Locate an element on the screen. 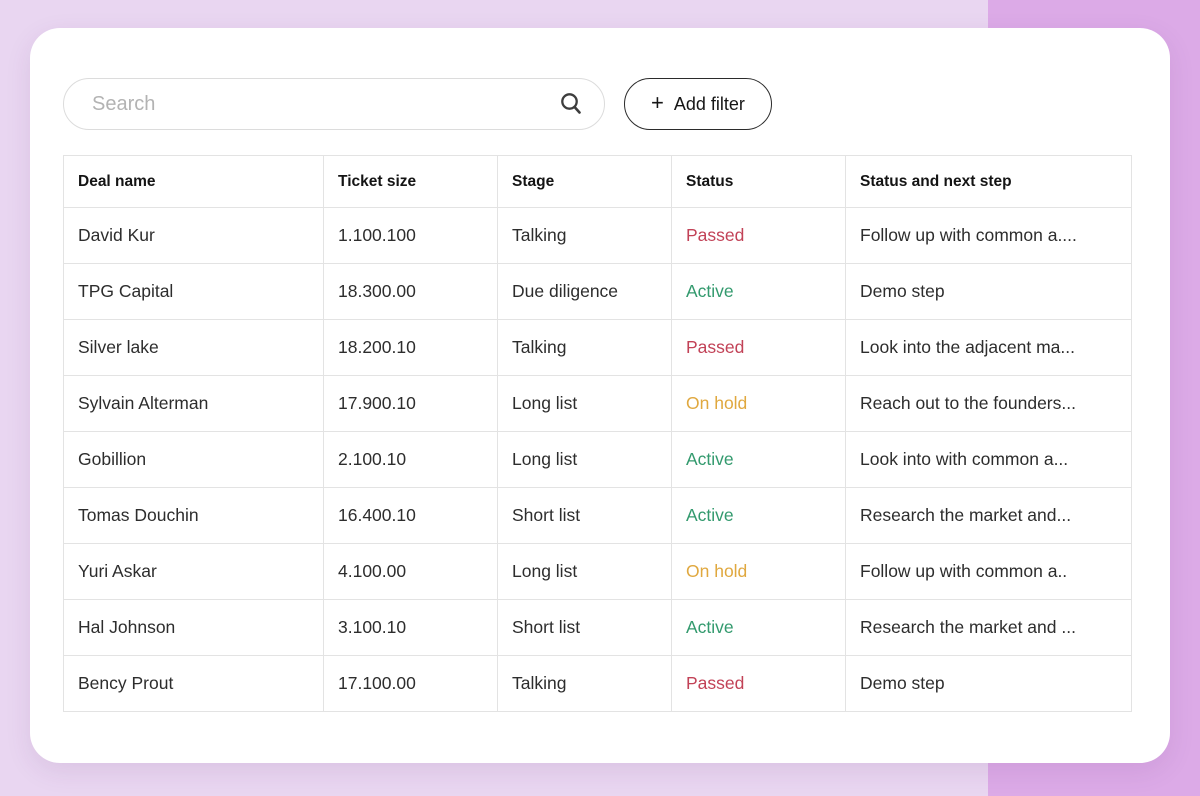  add-filter-label: Add filter is located at coordinates (709, 103).